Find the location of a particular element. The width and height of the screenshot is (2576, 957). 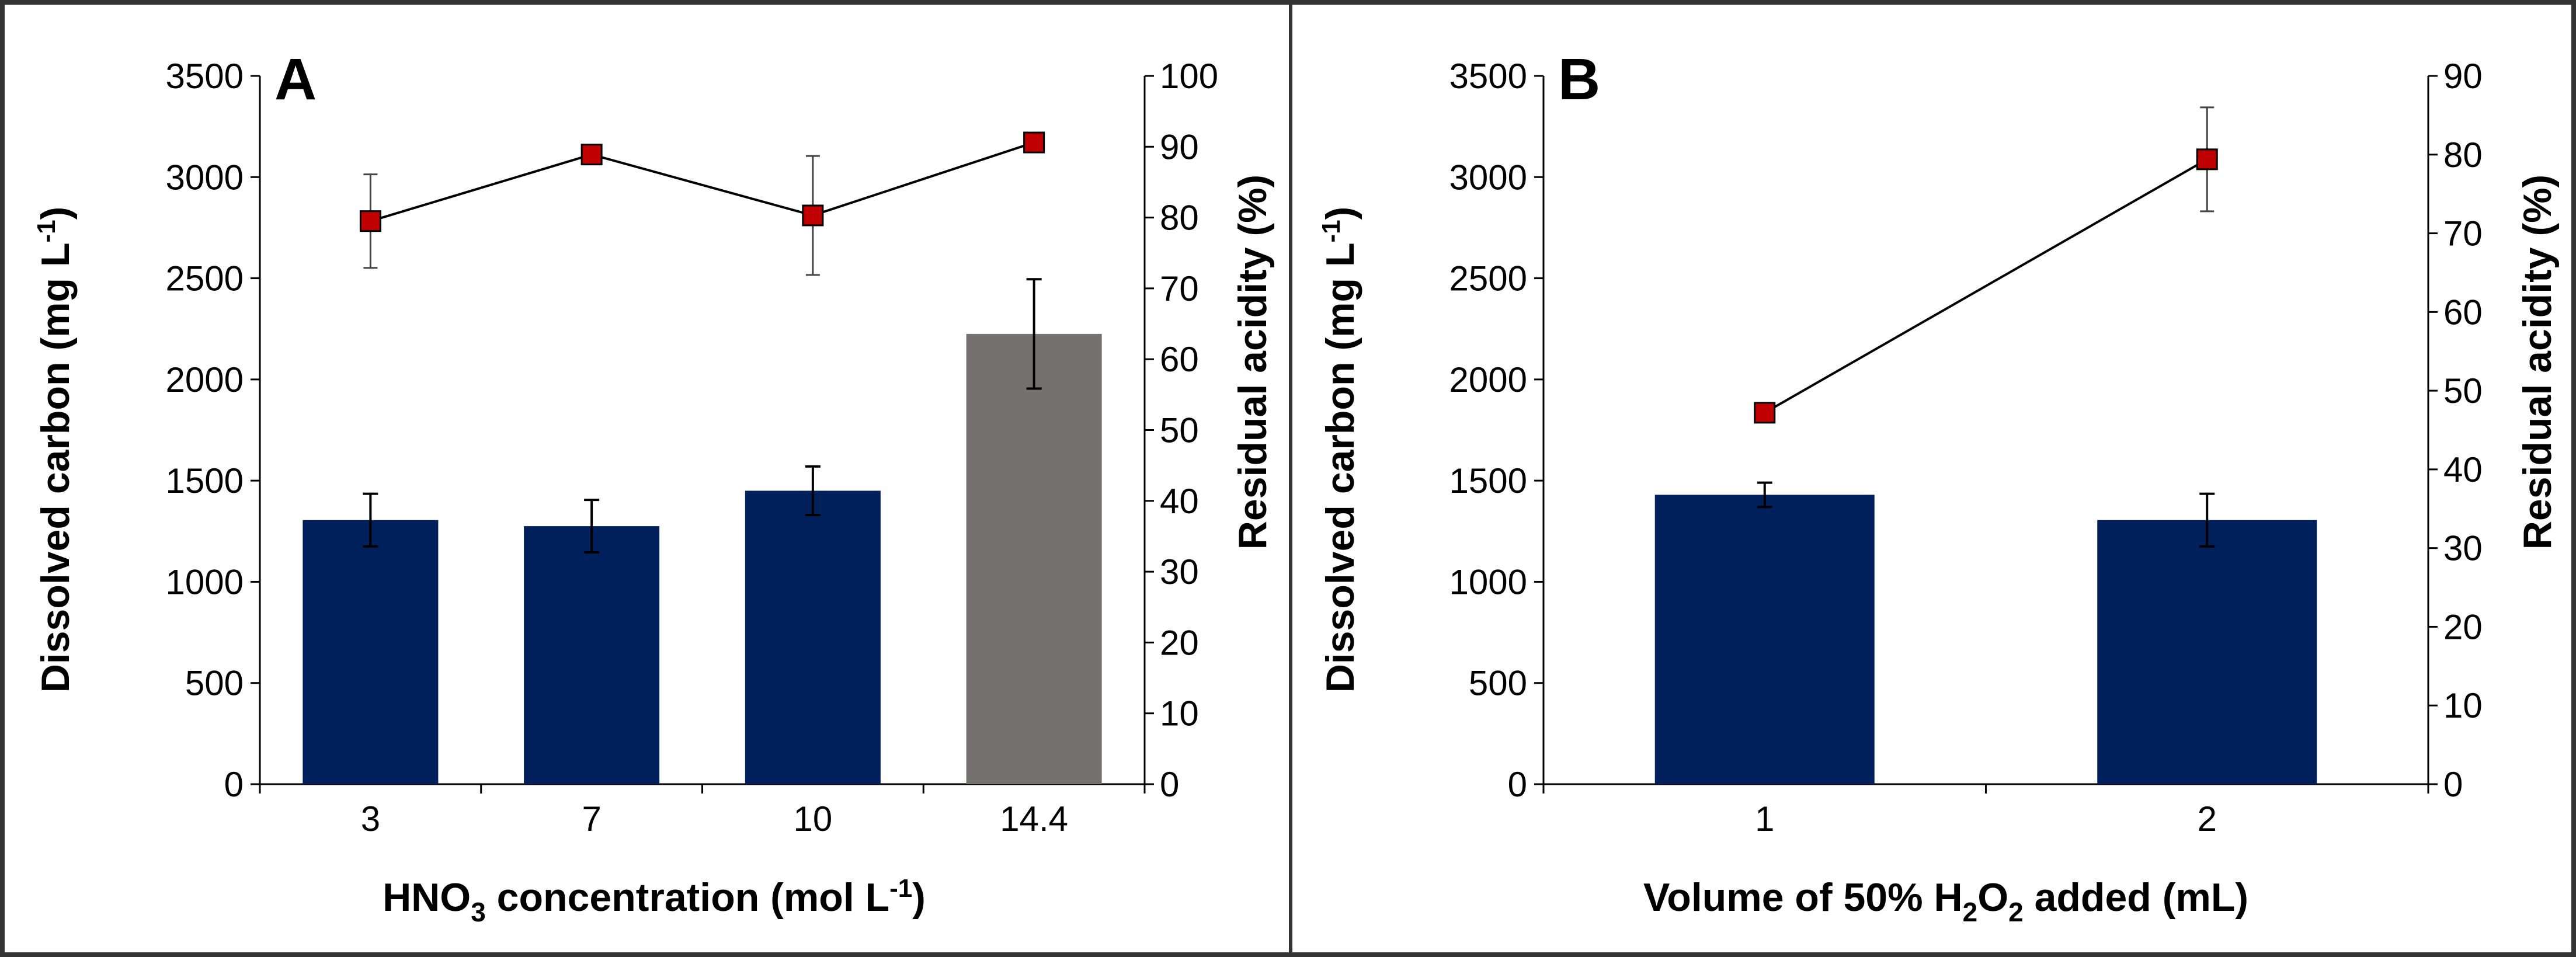

panel-a-right-tick-label: 100 is located at coordinates (1189, 77).